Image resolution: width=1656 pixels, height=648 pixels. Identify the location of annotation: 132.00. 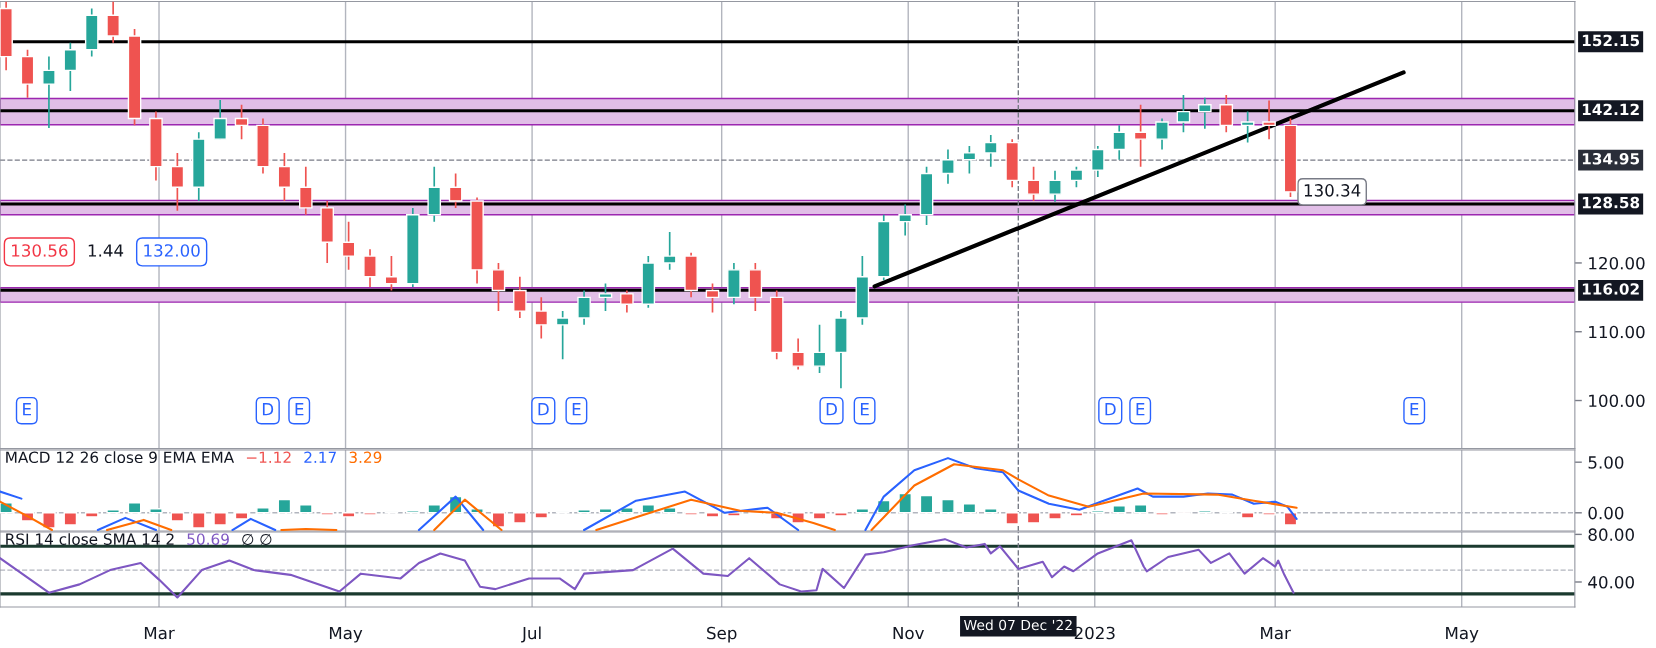
(172, 250).